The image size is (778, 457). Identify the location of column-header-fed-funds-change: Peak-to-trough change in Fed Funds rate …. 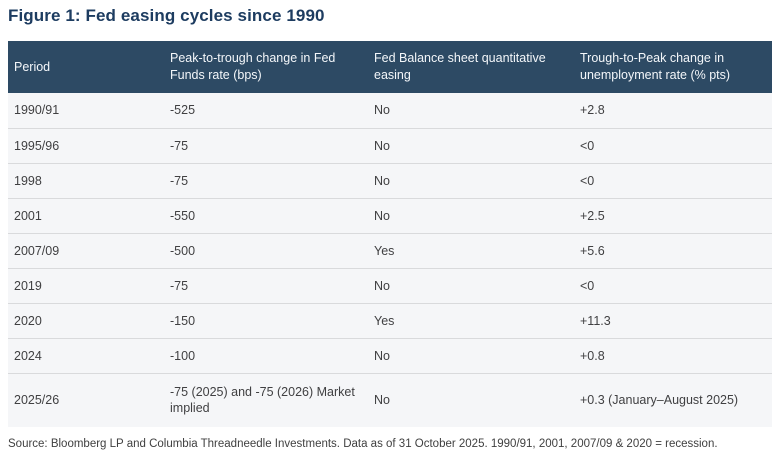
(266, 67).